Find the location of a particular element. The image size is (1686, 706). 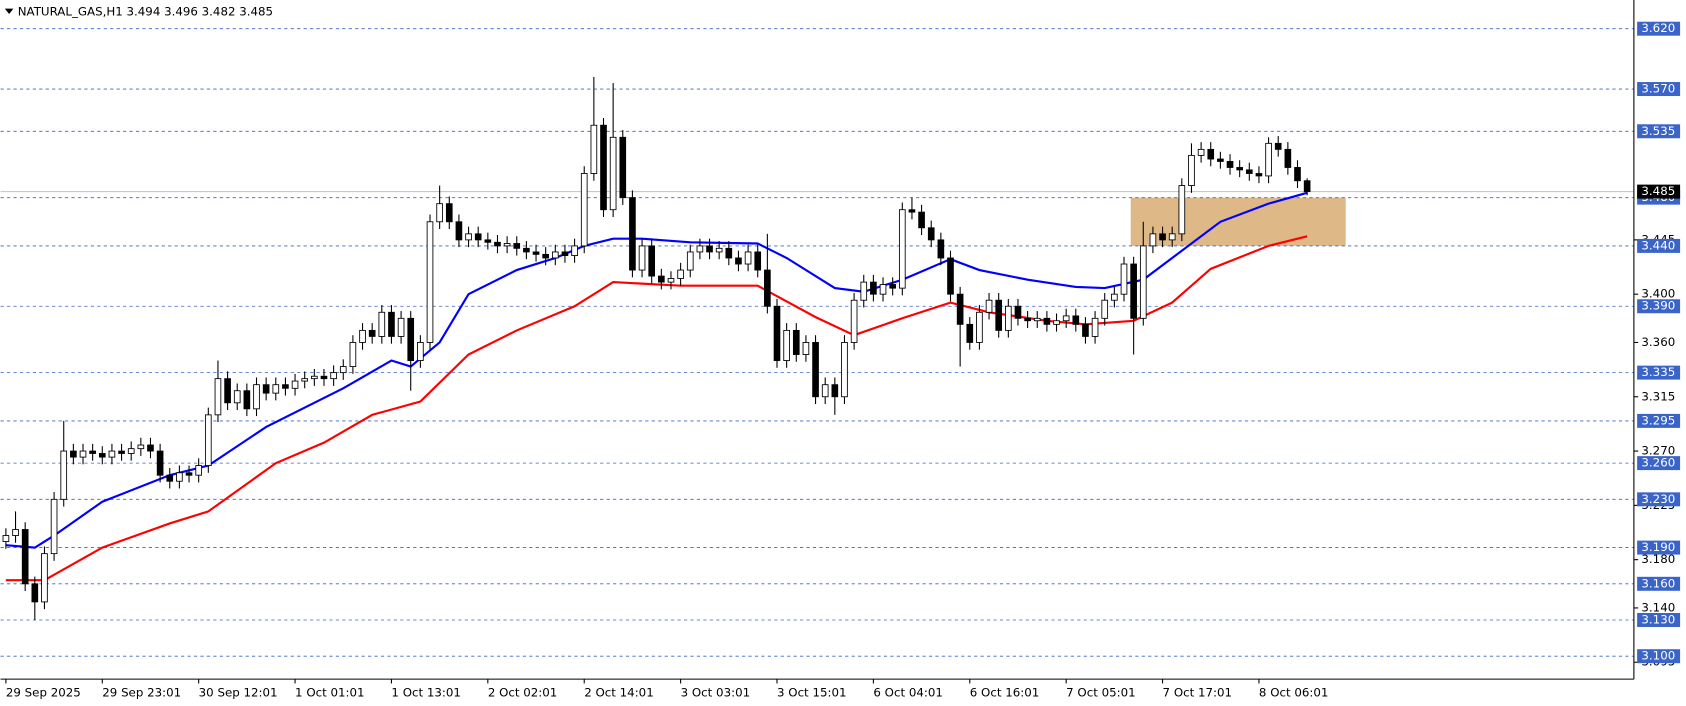

level-label: 3.335 is located at coordinates (1658, 372).